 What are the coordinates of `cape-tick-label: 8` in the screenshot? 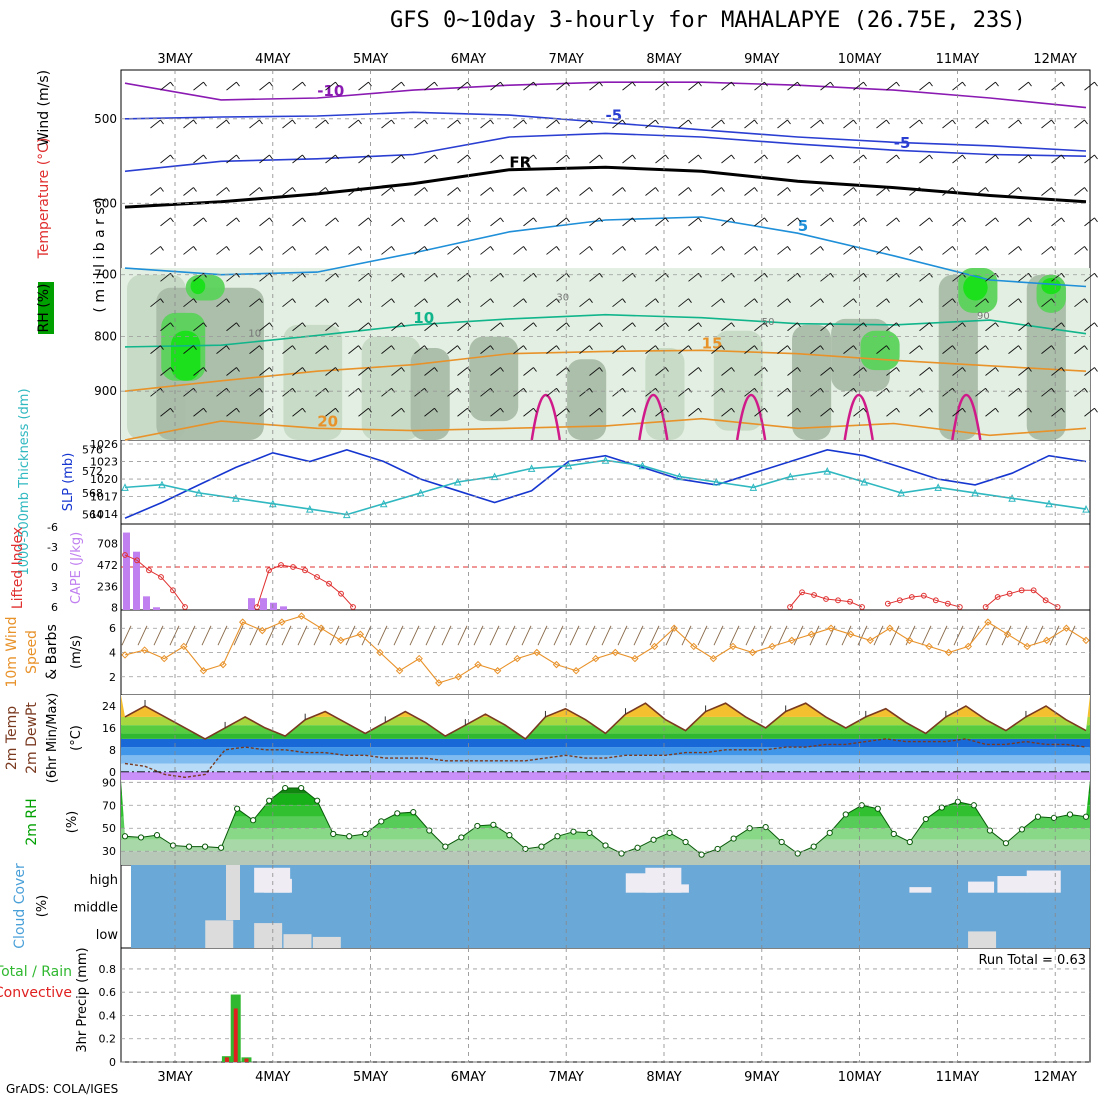 It's located at (114, 607).